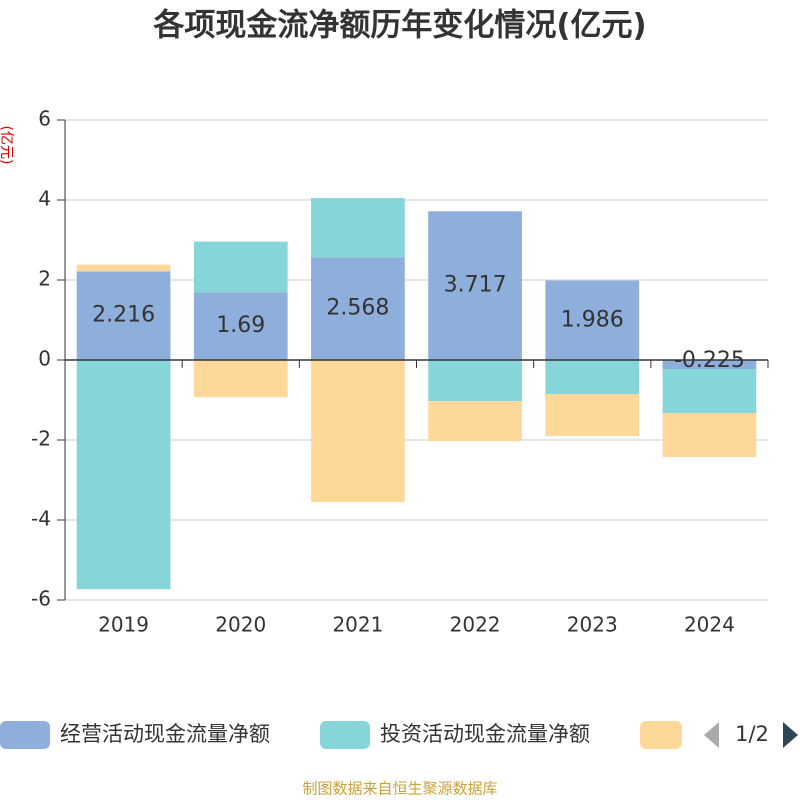 This screenshot has width=800, height=800. Describe the element at coordinates (399, 26) in the screenshot. I see `chart-title: 各项现金流净额历年变化情况(亿元)` at that location.